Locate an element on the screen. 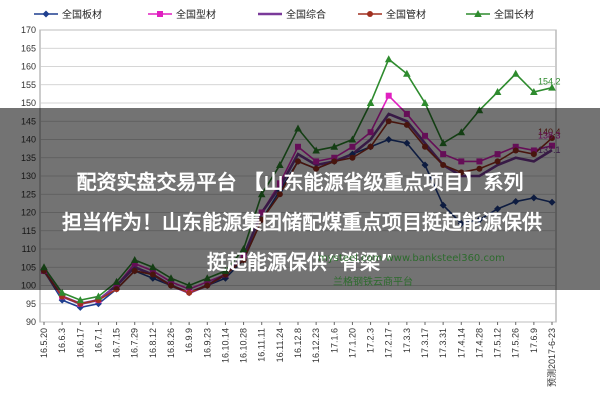  x-tick-label: 16.6.3 is located at coordinates (62, 340).